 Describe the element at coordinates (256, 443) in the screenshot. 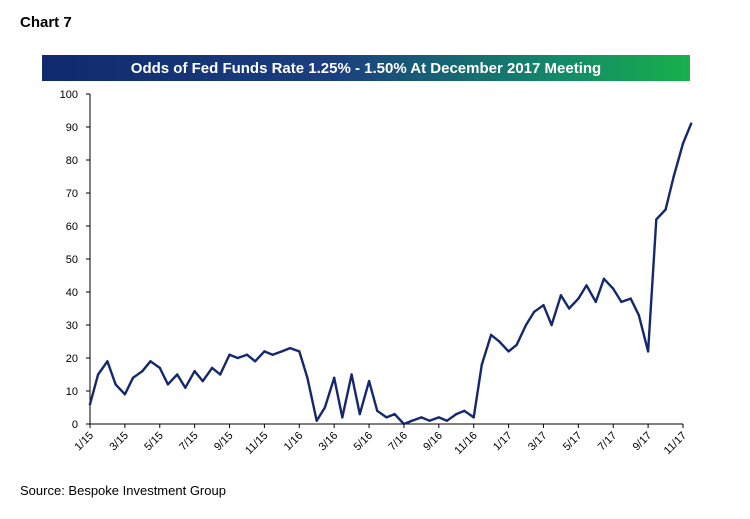

I see `x-tick-label: 11/15` at that location.